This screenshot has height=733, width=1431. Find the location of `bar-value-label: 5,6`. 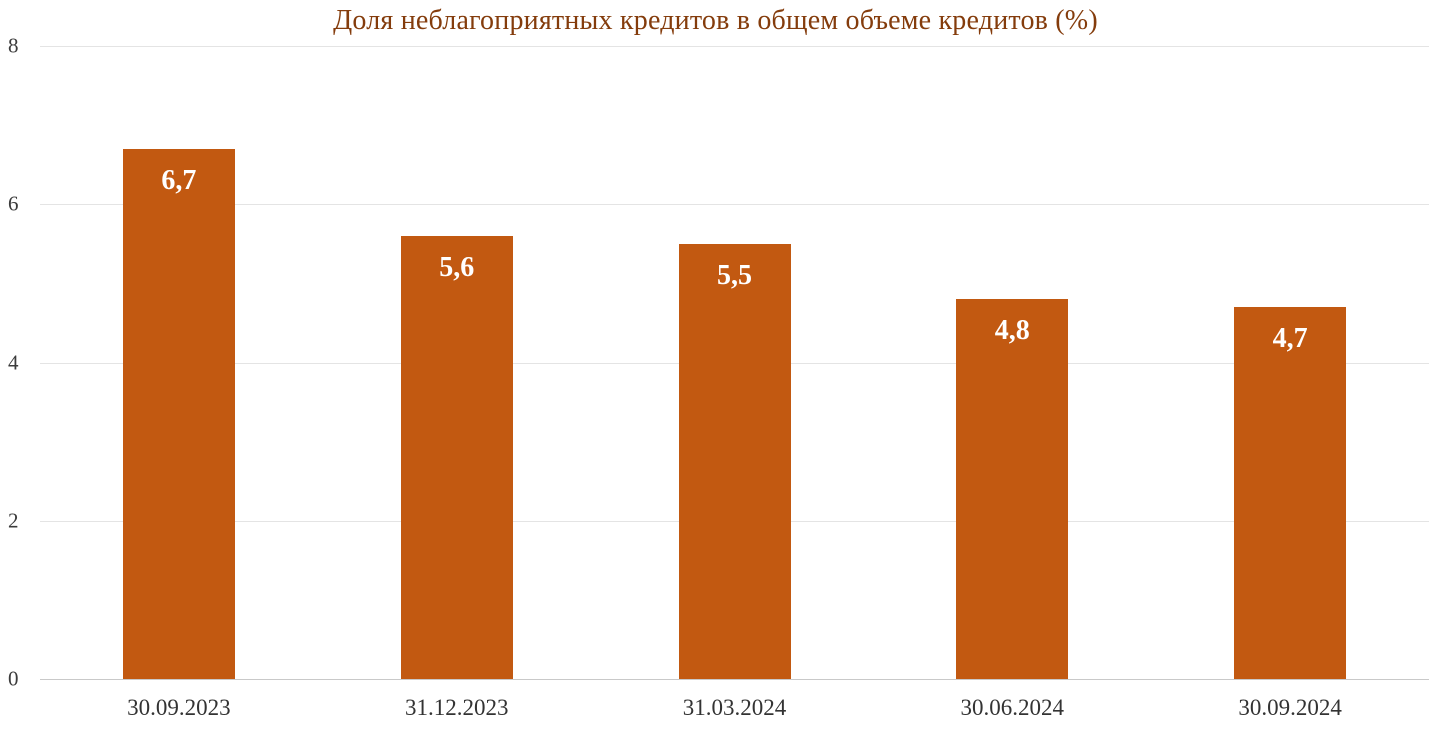

bar-value-label: 5,6 is located at coordinates (457, 267).